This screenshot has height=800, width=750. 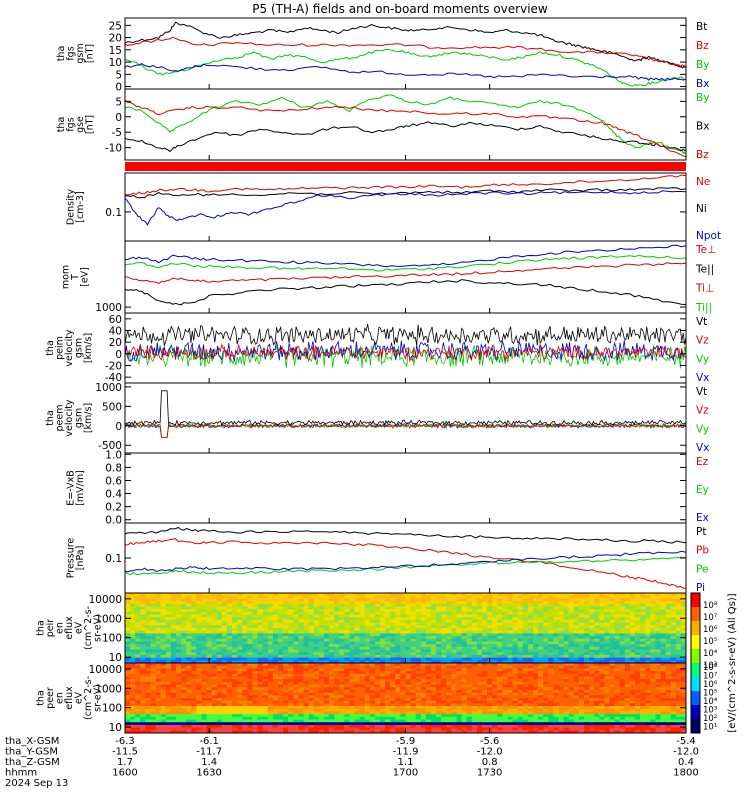 I want to click on panel-frame, so click(x=405, y=418).